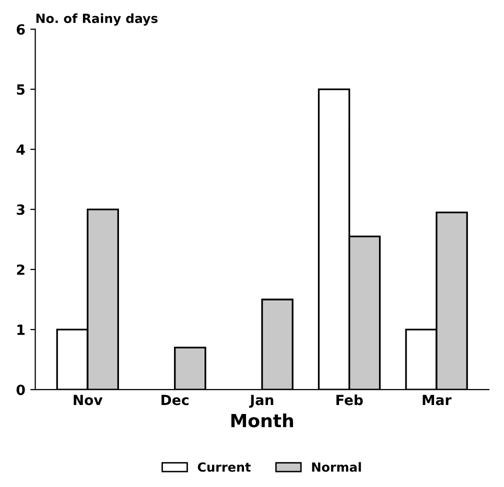 The width and height of the screenshot is (504, 487). What do you see at coordinates (437, 400) in the screenshot?
I see `x-tick-label: Mar` at bounding box center [437, 400].